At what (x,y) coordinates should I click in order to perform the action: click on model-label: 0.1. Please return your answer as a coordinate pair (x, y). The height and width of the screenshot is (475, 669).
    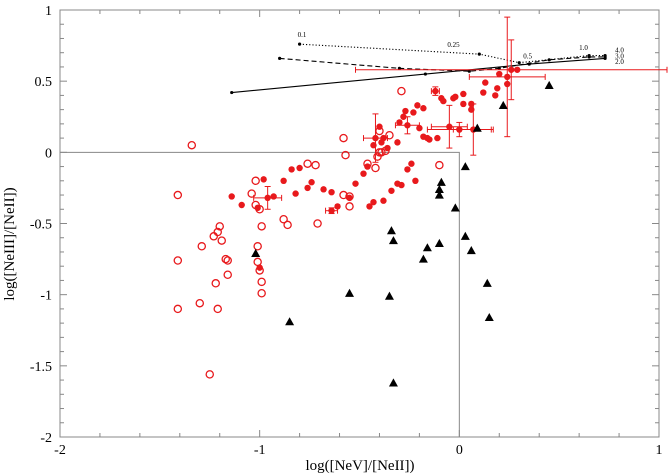
    Looking at the image, I should click on (302, 35).